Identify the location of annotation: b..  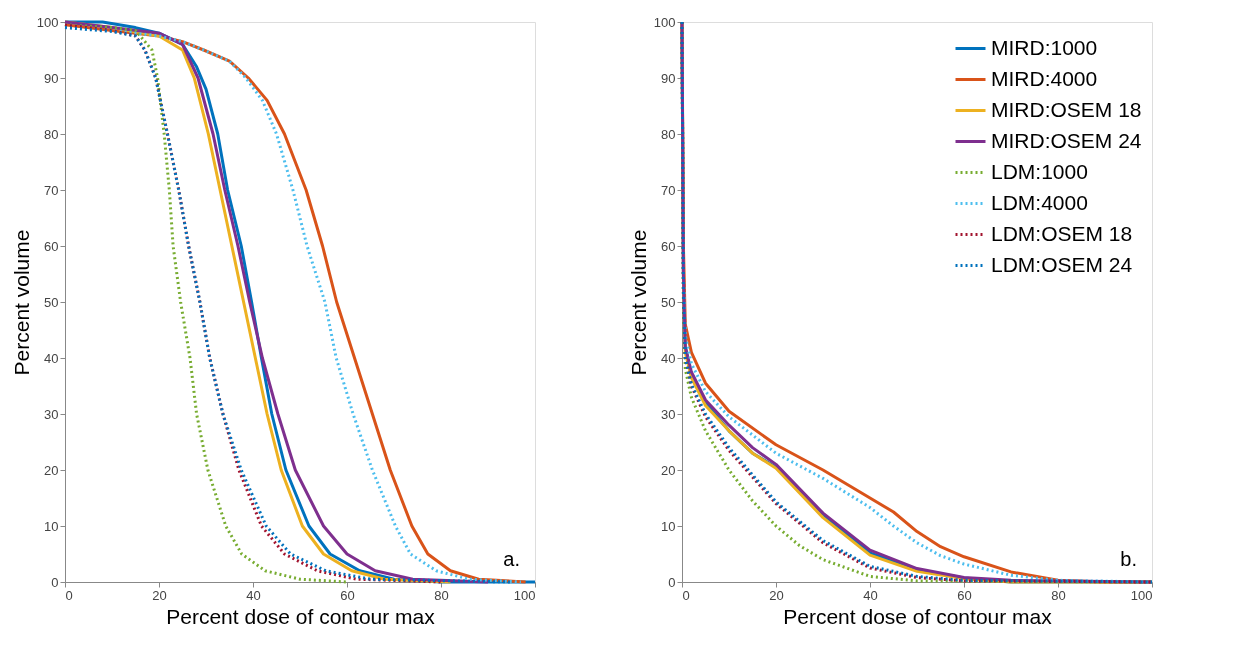
(1128, 559).